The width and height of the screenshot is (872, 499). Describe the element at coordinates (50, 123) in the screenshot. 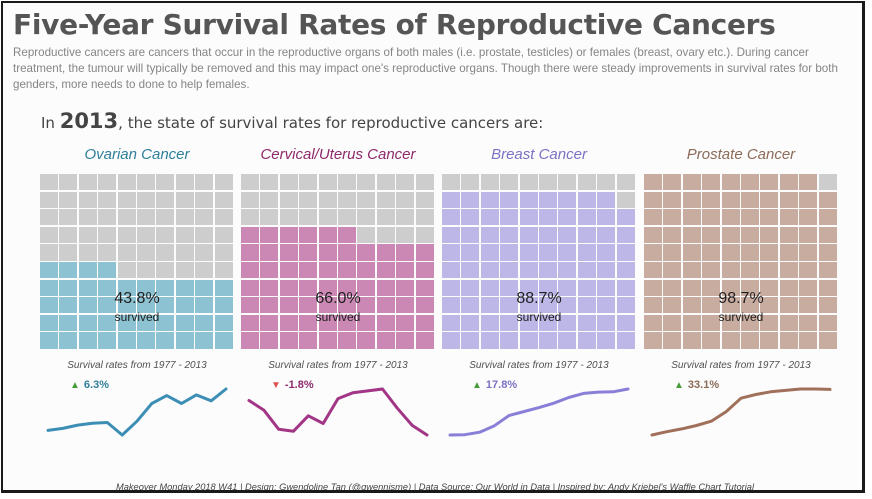

I see `headline-prefix: In` at that location.